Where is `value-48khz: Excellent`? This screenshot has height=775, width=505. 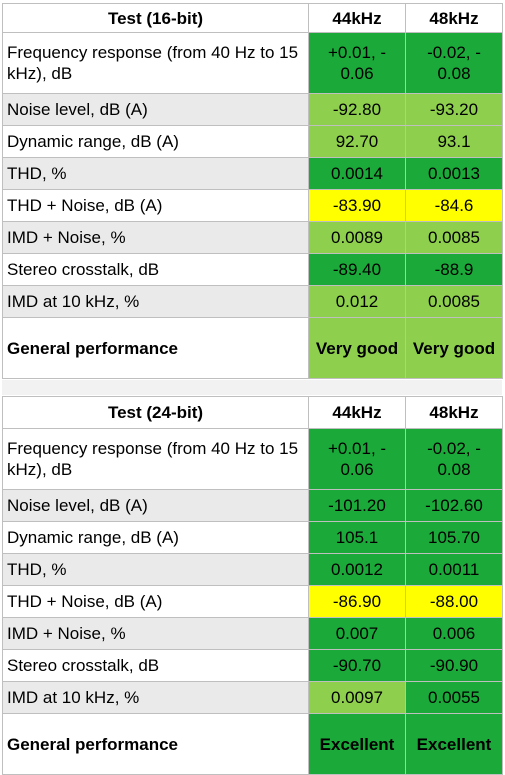 value-48khz: Excellent is located at coordinates (454, 744).